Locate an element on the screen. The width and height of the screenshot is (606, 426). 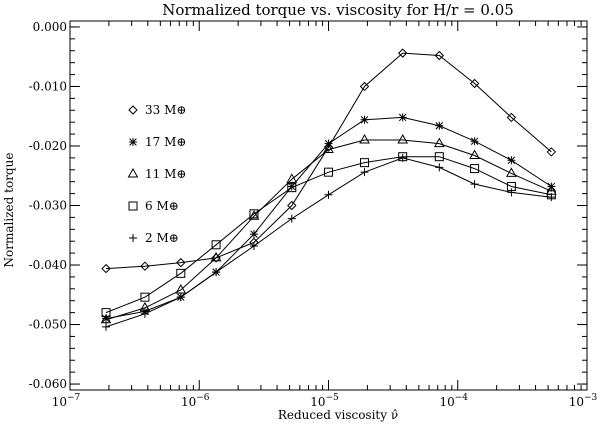
legend-item: 2 M⊕ is located at coordinates (154, 238).